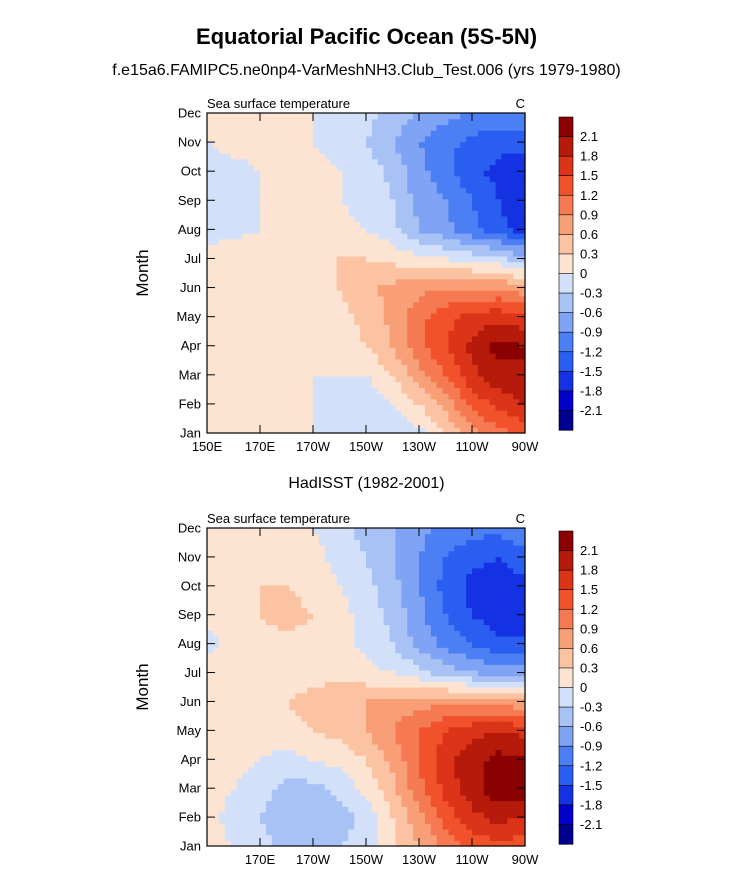 The image size is (733, 882). What do you see at coordinates (366, 483) in the screenshot?
I see `panel-2-title: HadISST (1982-2001)` at bounding box center [366, 483].